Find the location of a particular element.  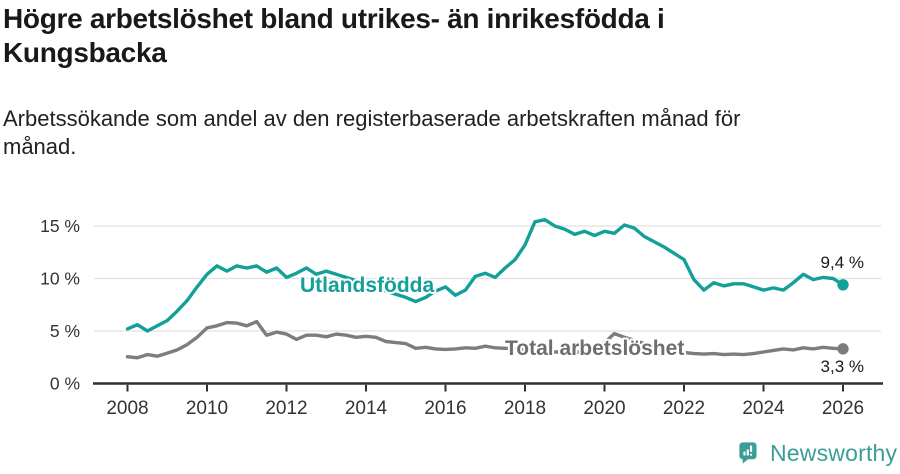

x-tick-label: 2014 is located at coordinates (366, 408).